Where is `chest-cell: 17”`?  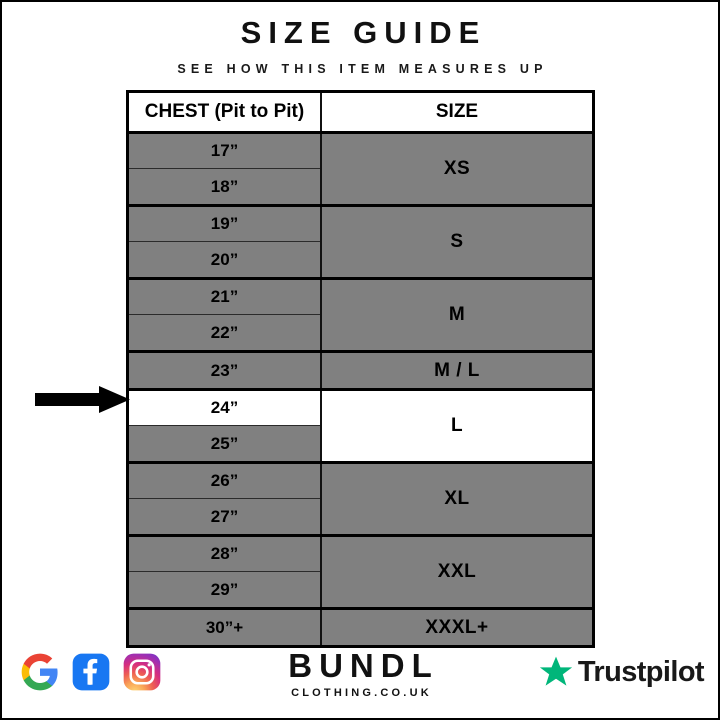 chest-cell: 17” is located at coordinates (224, 151).